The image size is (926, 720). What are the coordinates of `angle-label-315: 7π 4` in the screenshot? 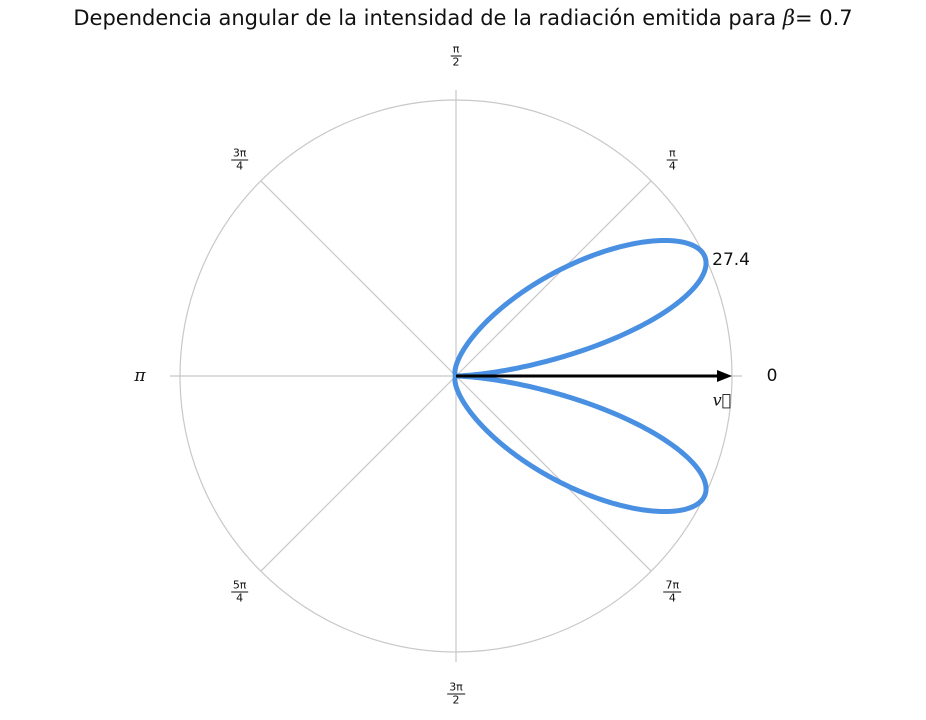 It's located at (672, 591).